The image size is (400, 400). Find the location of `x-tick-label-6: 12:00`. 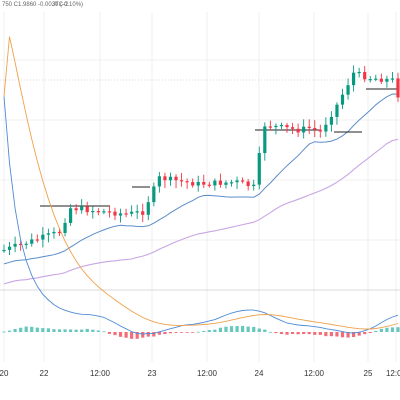

x-tick-label-6: 12:00 is located at coordinates (314, 373).